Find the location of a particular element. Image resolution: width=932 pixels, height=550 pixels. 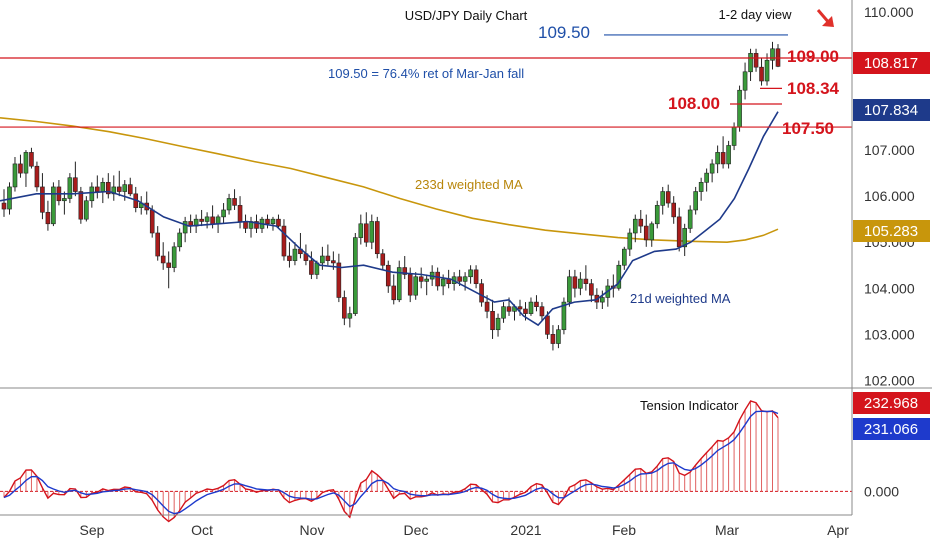

ma21-label: 21d weighted MA is located at coordinates (680, 298).